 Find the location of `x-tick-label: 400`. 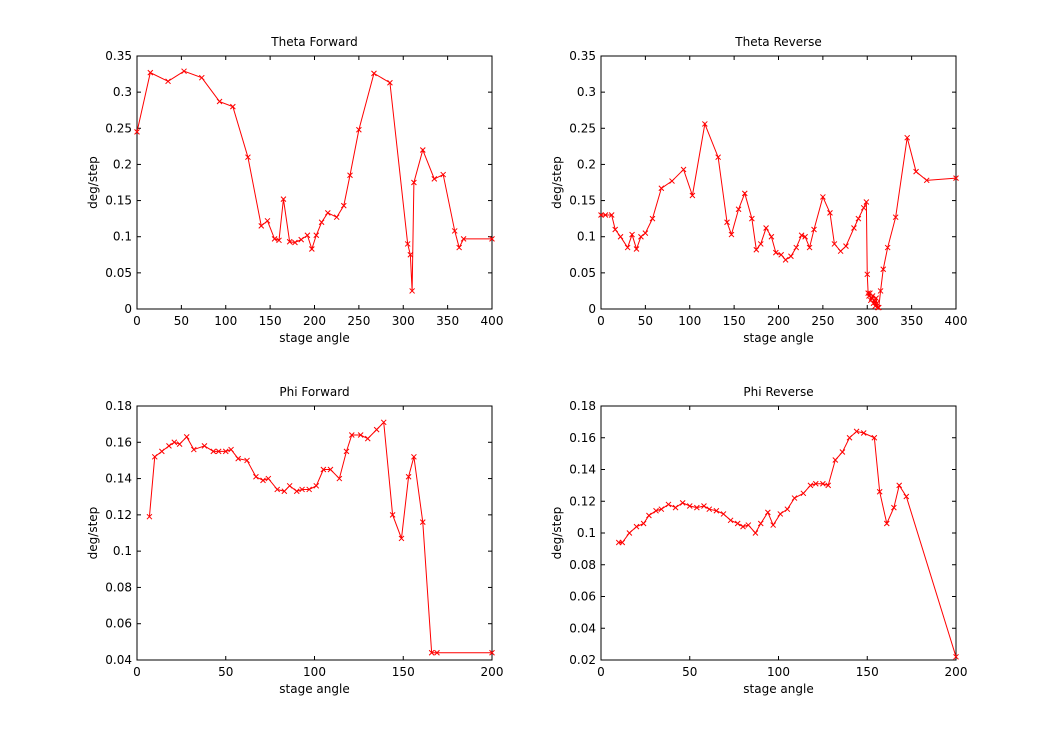

x-tick-label: 400 is located at coordinates (956, 321).